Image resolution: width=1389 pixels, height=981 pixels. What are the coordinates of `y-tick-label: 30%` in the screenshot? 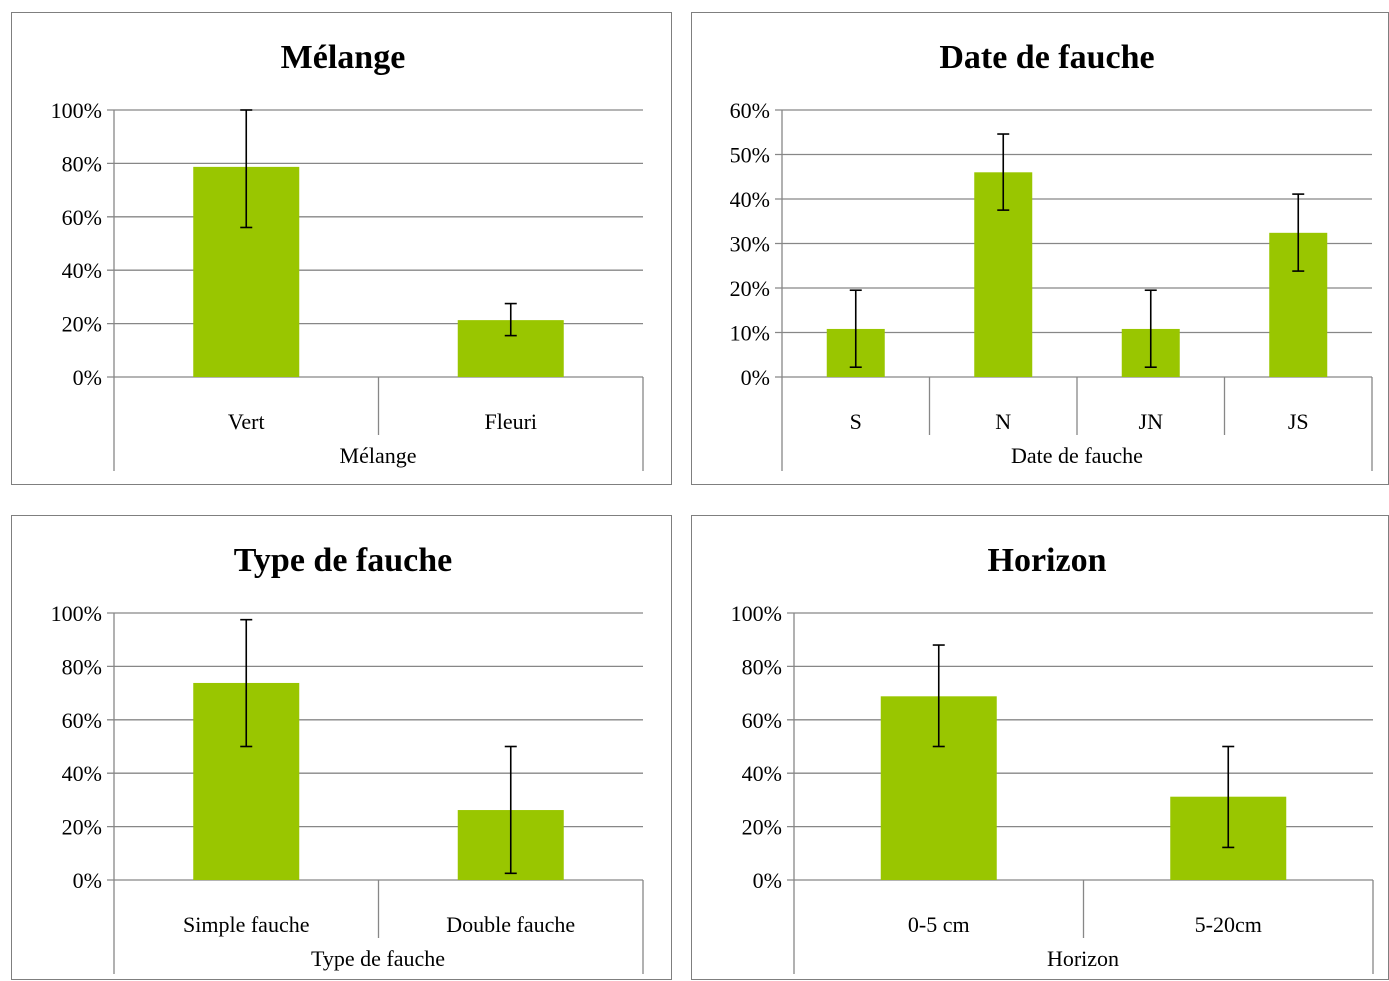 It's located at (750, 244).